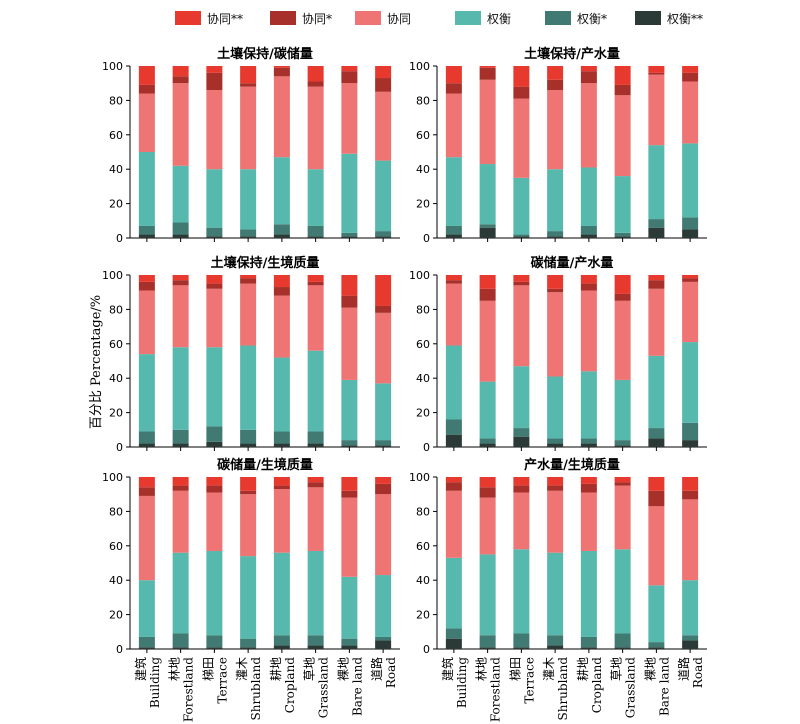 This screenshot has width=800, height=724. Describe the element at coordinates (522, 680) in the screenshot. I see `x-category-label-2-3: 梯田Terrace` at that location.